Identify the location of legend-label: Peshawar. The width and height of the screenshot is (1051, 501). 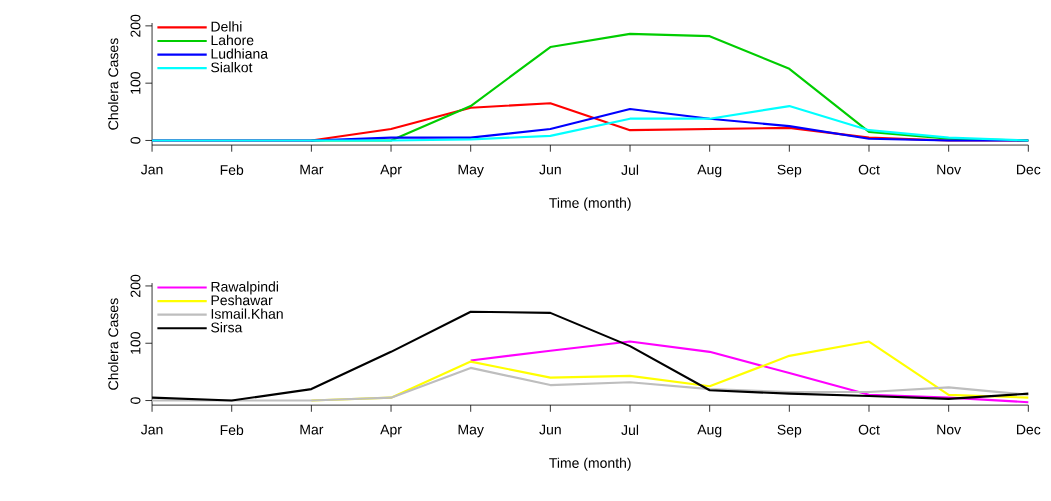
(242, 300).